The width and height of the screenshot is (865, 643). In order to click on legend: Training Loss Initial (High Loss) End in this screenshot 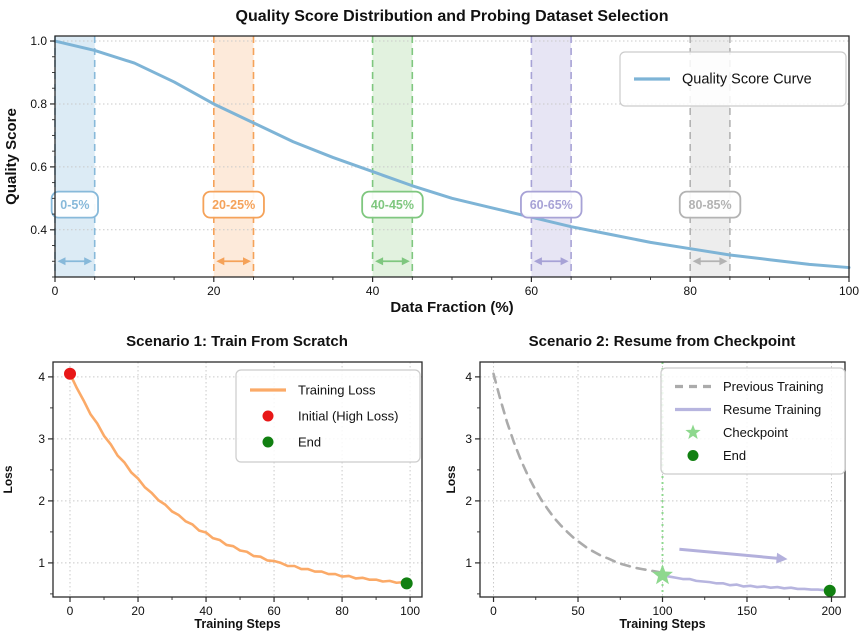, I will do `click(328, 416)`.